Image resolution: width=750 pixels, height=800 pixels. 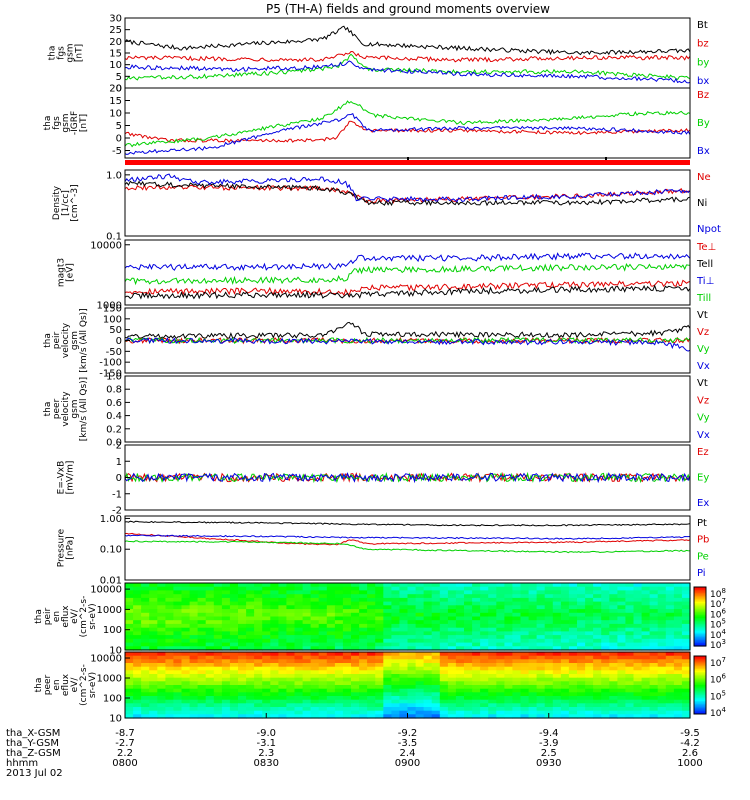 I want to click on y-tick-label: -150, so click(x=110, y=374).